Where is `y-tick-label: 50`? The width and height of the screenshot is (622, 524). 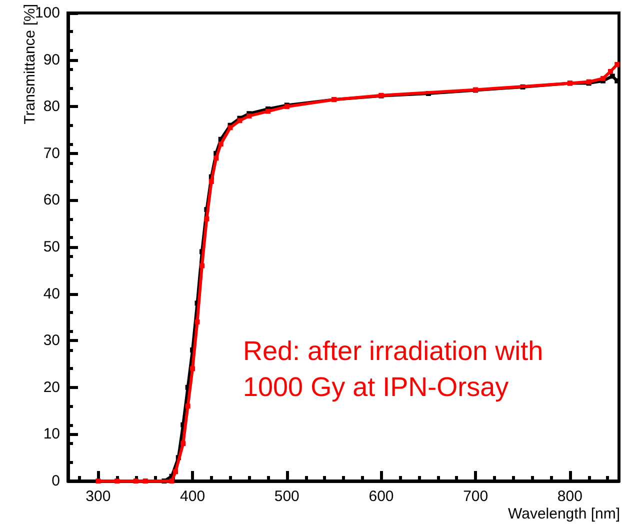 y-tick-label: 50 is located at coordinates (51, 247).